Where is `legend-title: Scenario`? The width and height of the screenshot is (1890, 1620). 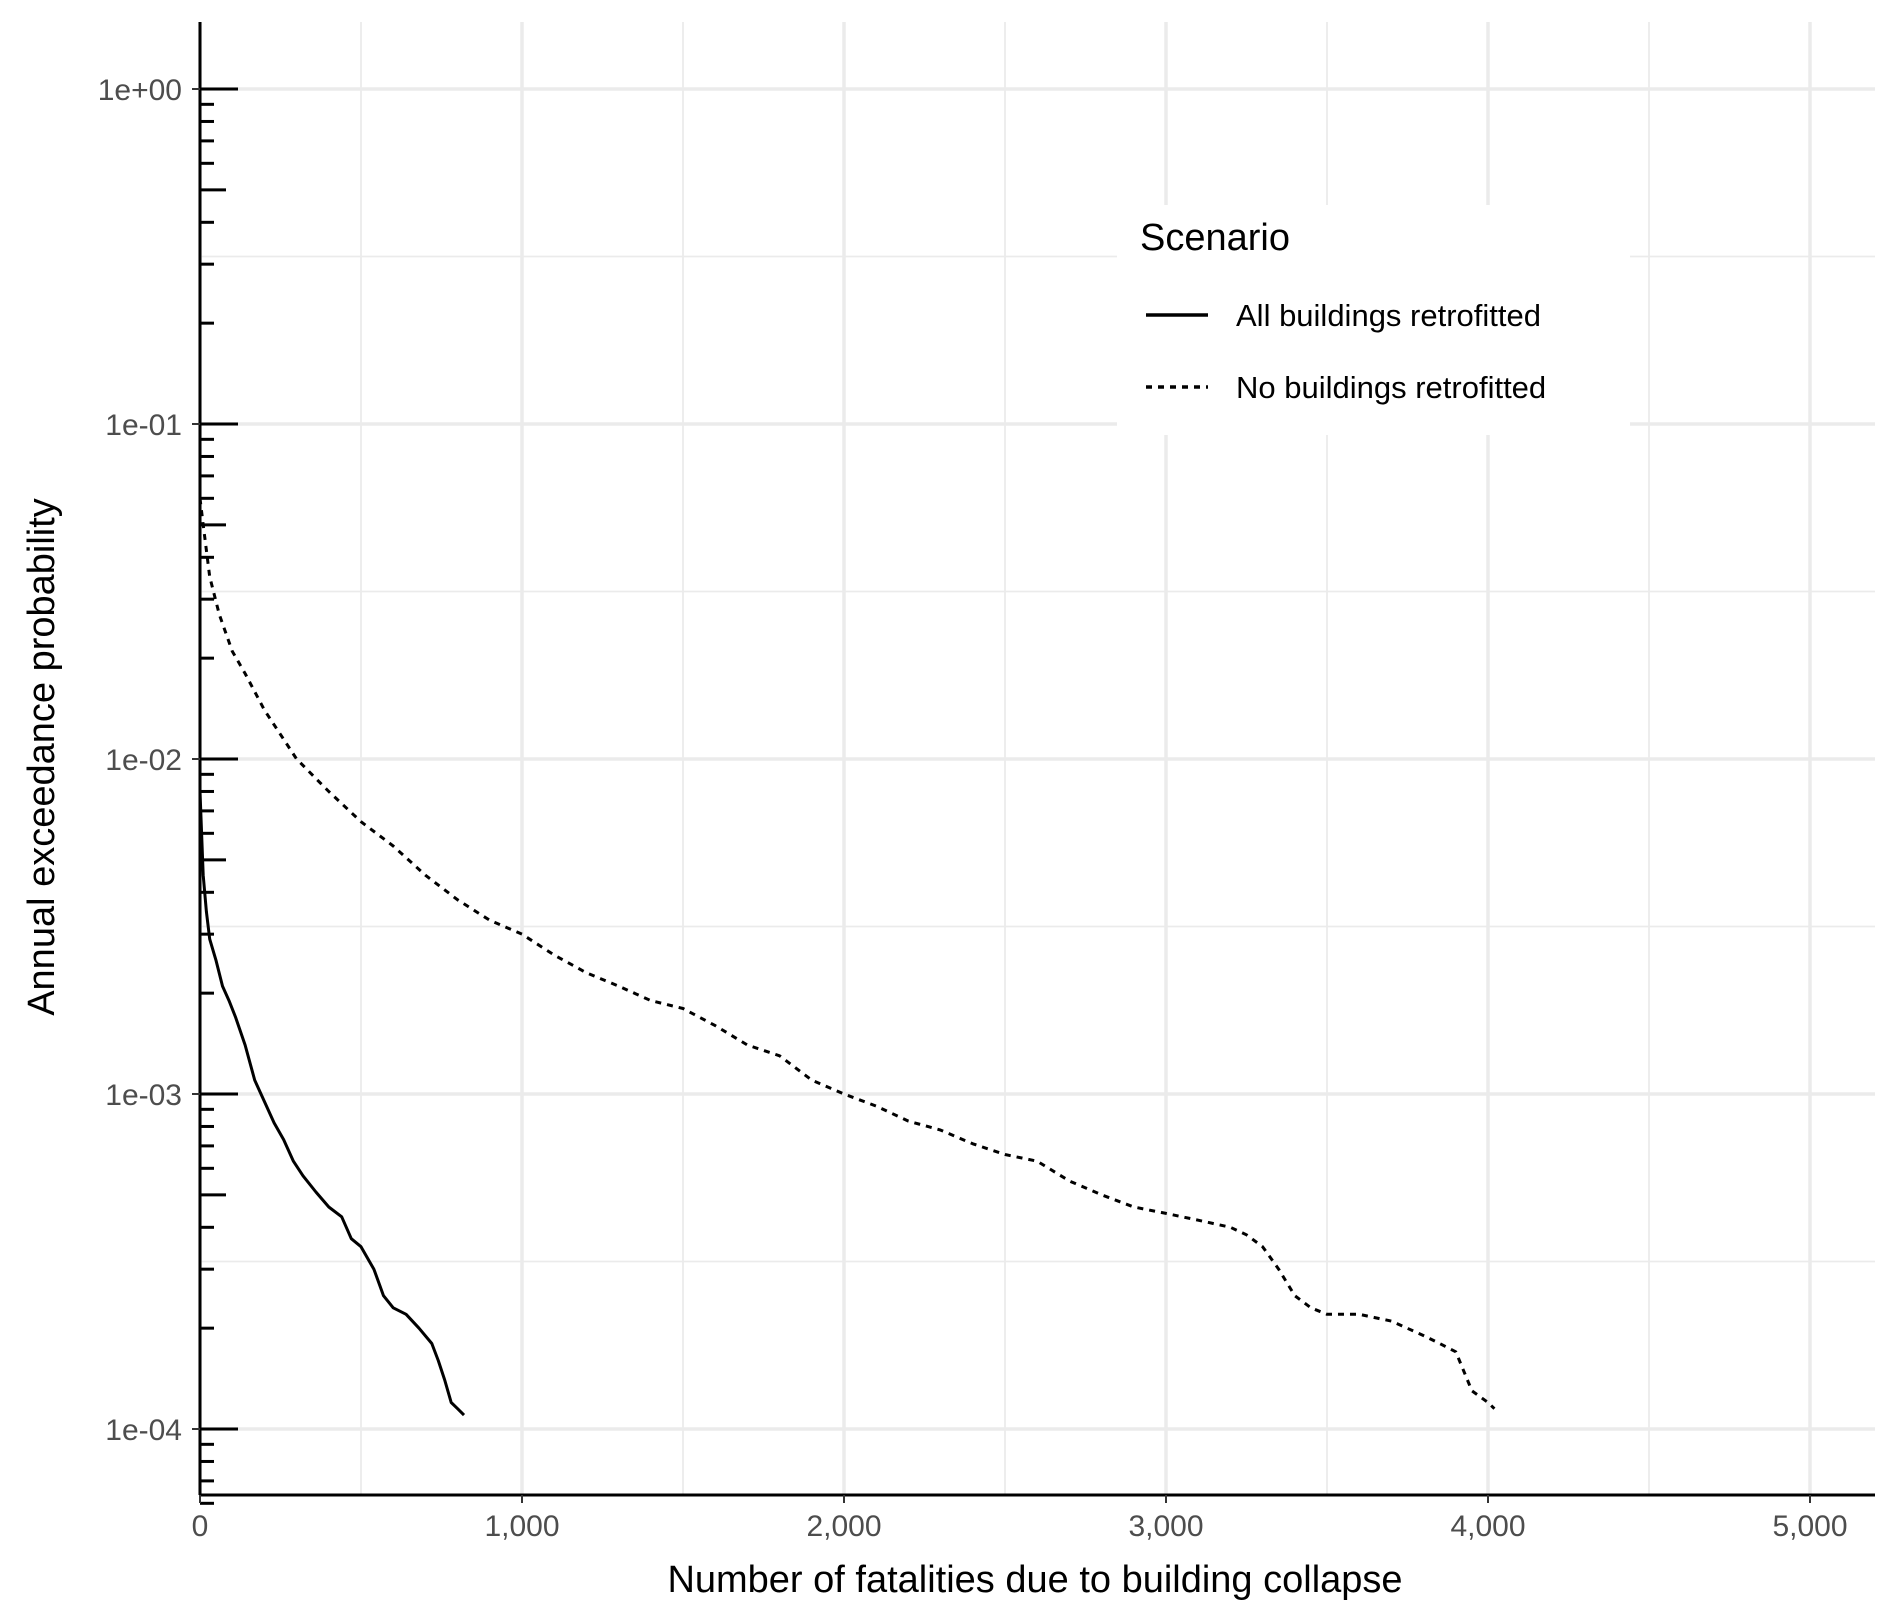 legend-title: Scenario is located at coordinates (1215, 238).